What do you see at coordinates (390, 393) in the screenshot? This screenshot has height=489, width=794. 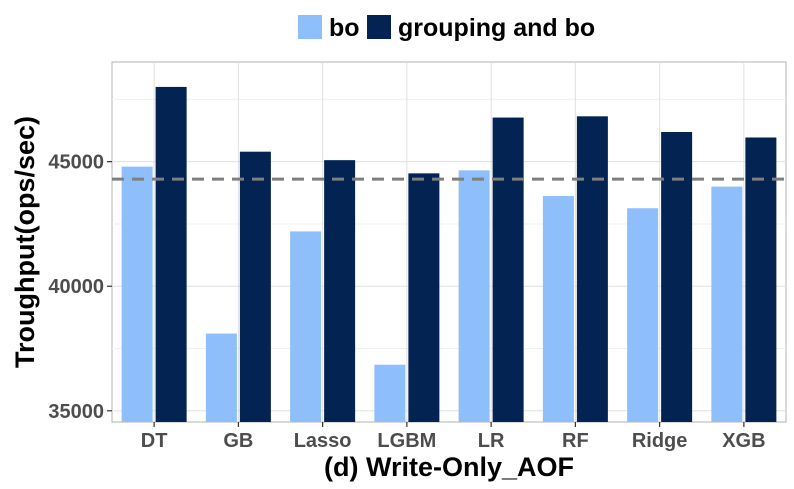 I see `bar-bo-lgbm` at bounding box center [390, 393].